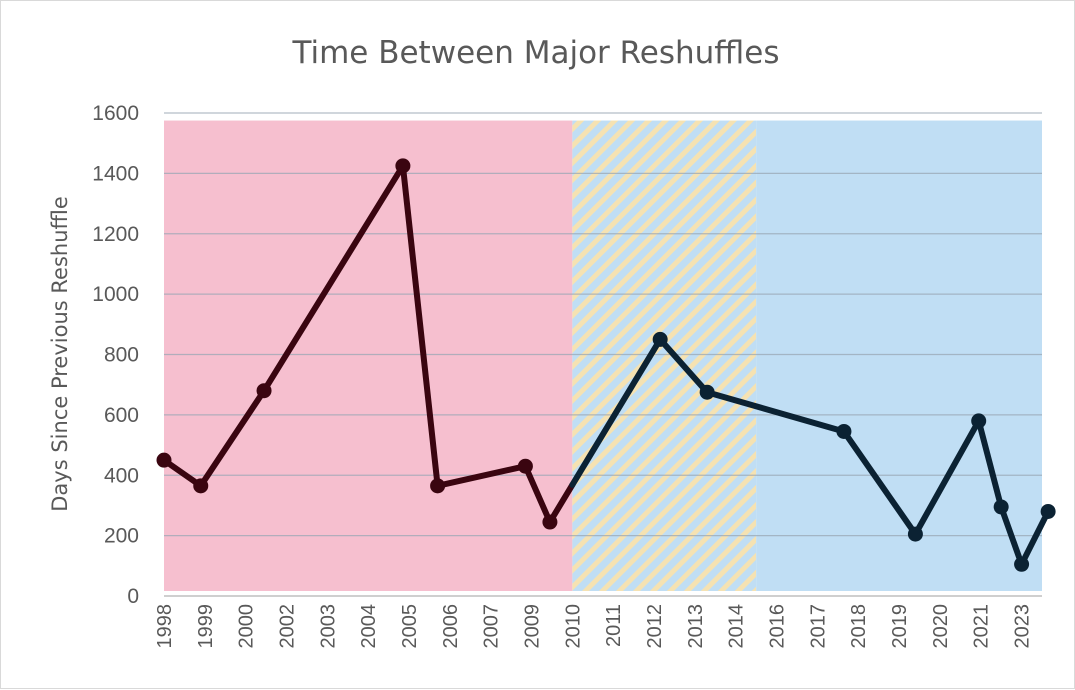 The image size is (1075, 690). What do you see at coordinates (737, 626) in the screenshot?
I see `x-tick-label: 2014` at bounding box center [737, 626].